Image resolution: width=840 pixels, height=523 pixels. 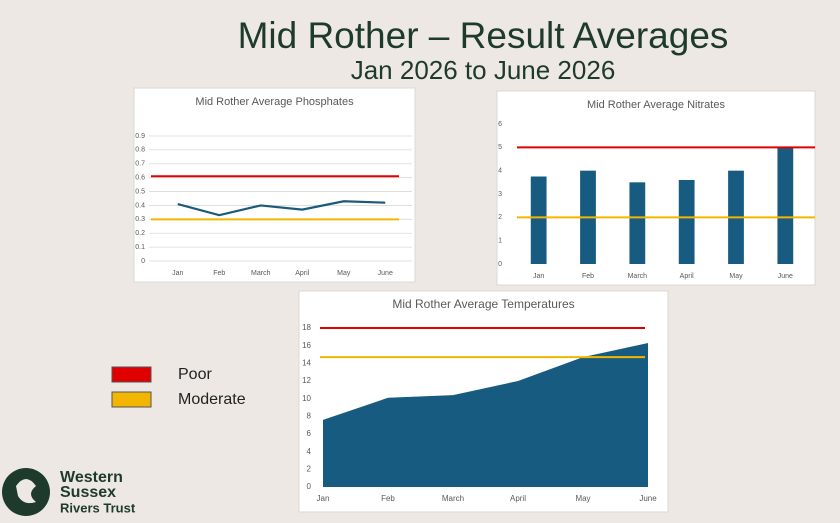 I want to click on y-tick-label: 0.1, so click(x=140, y=247).